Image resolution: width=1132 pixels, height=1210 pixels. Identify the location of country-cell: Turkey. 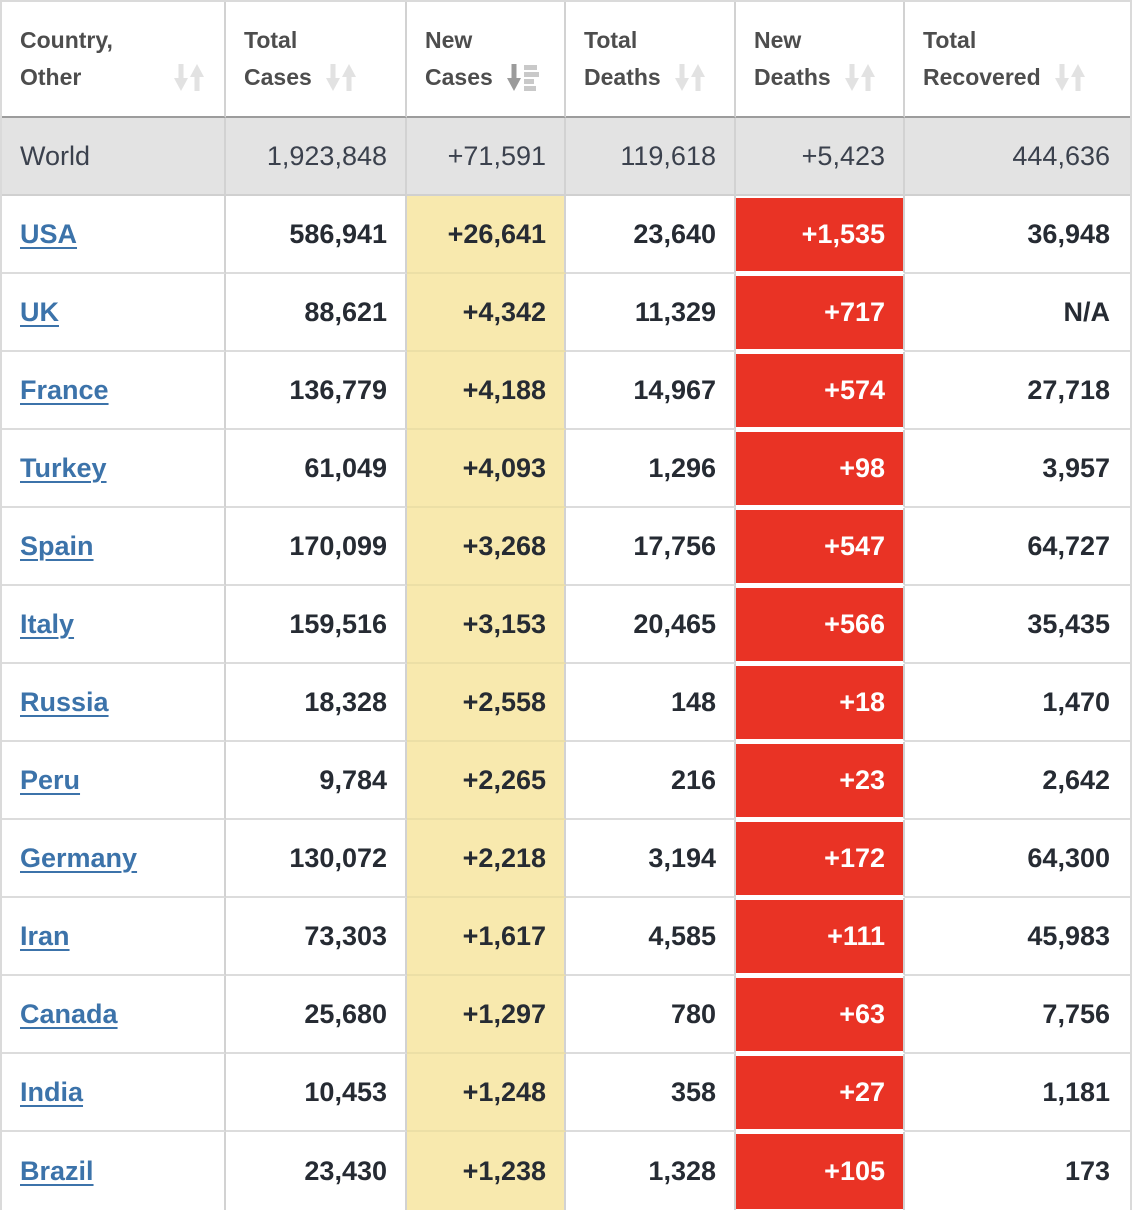
(114, 469).